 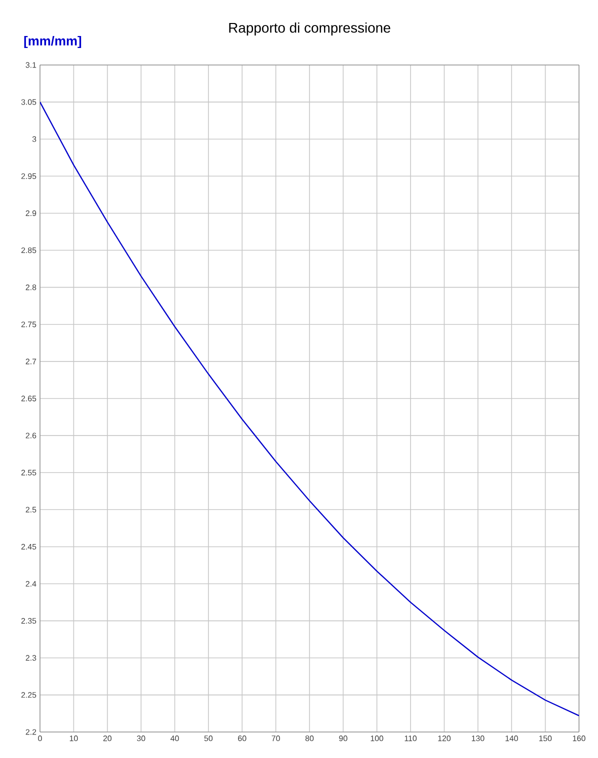 What do you see at coordinates (309, 29) in the screenshot?
I see `chart-title: Rapporto di compressione` at bounding box center [309, 29].